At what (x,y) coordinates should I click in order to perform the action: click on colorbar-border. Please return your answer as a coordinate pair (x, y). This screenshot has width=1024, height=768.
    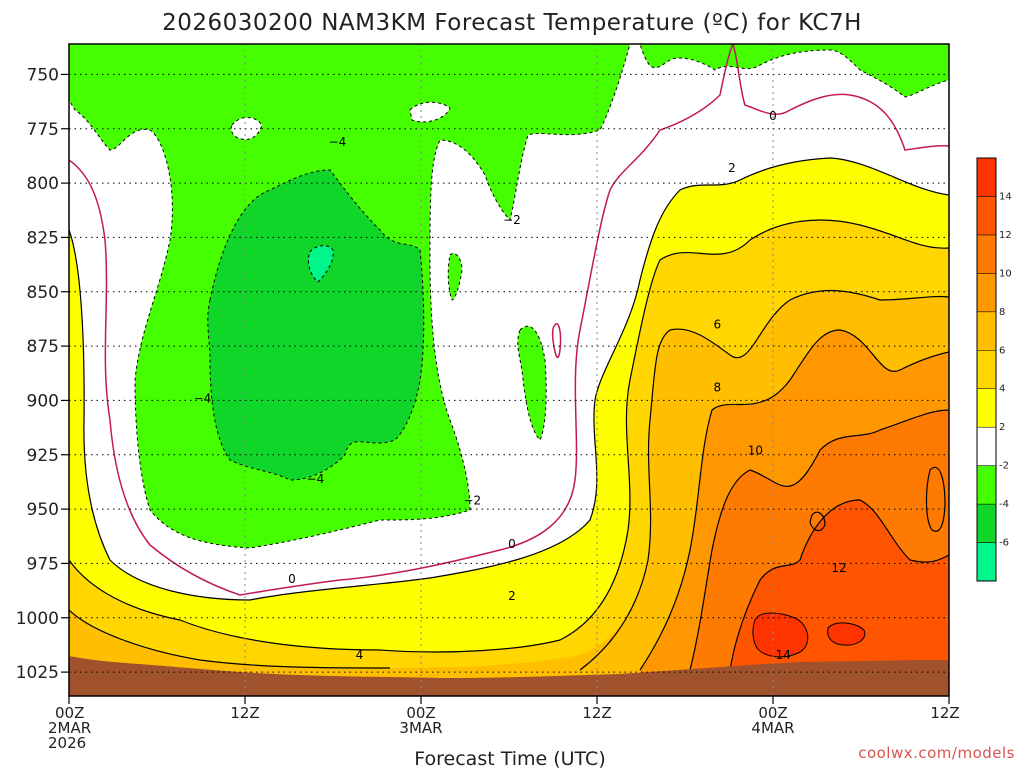
    Looking at the image, I should click on (986, 369).